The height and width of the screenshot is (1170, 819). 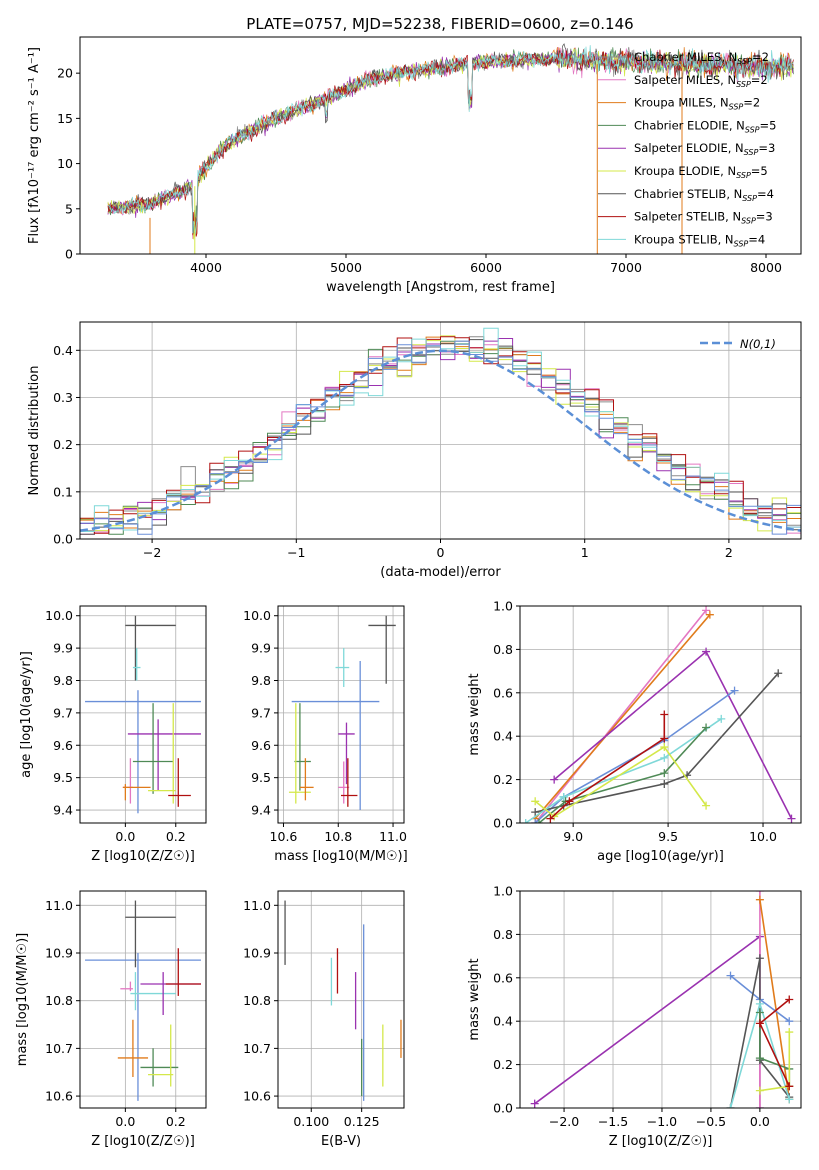 I want to click on x-tick-label: 0, so click(x=441, y=552).